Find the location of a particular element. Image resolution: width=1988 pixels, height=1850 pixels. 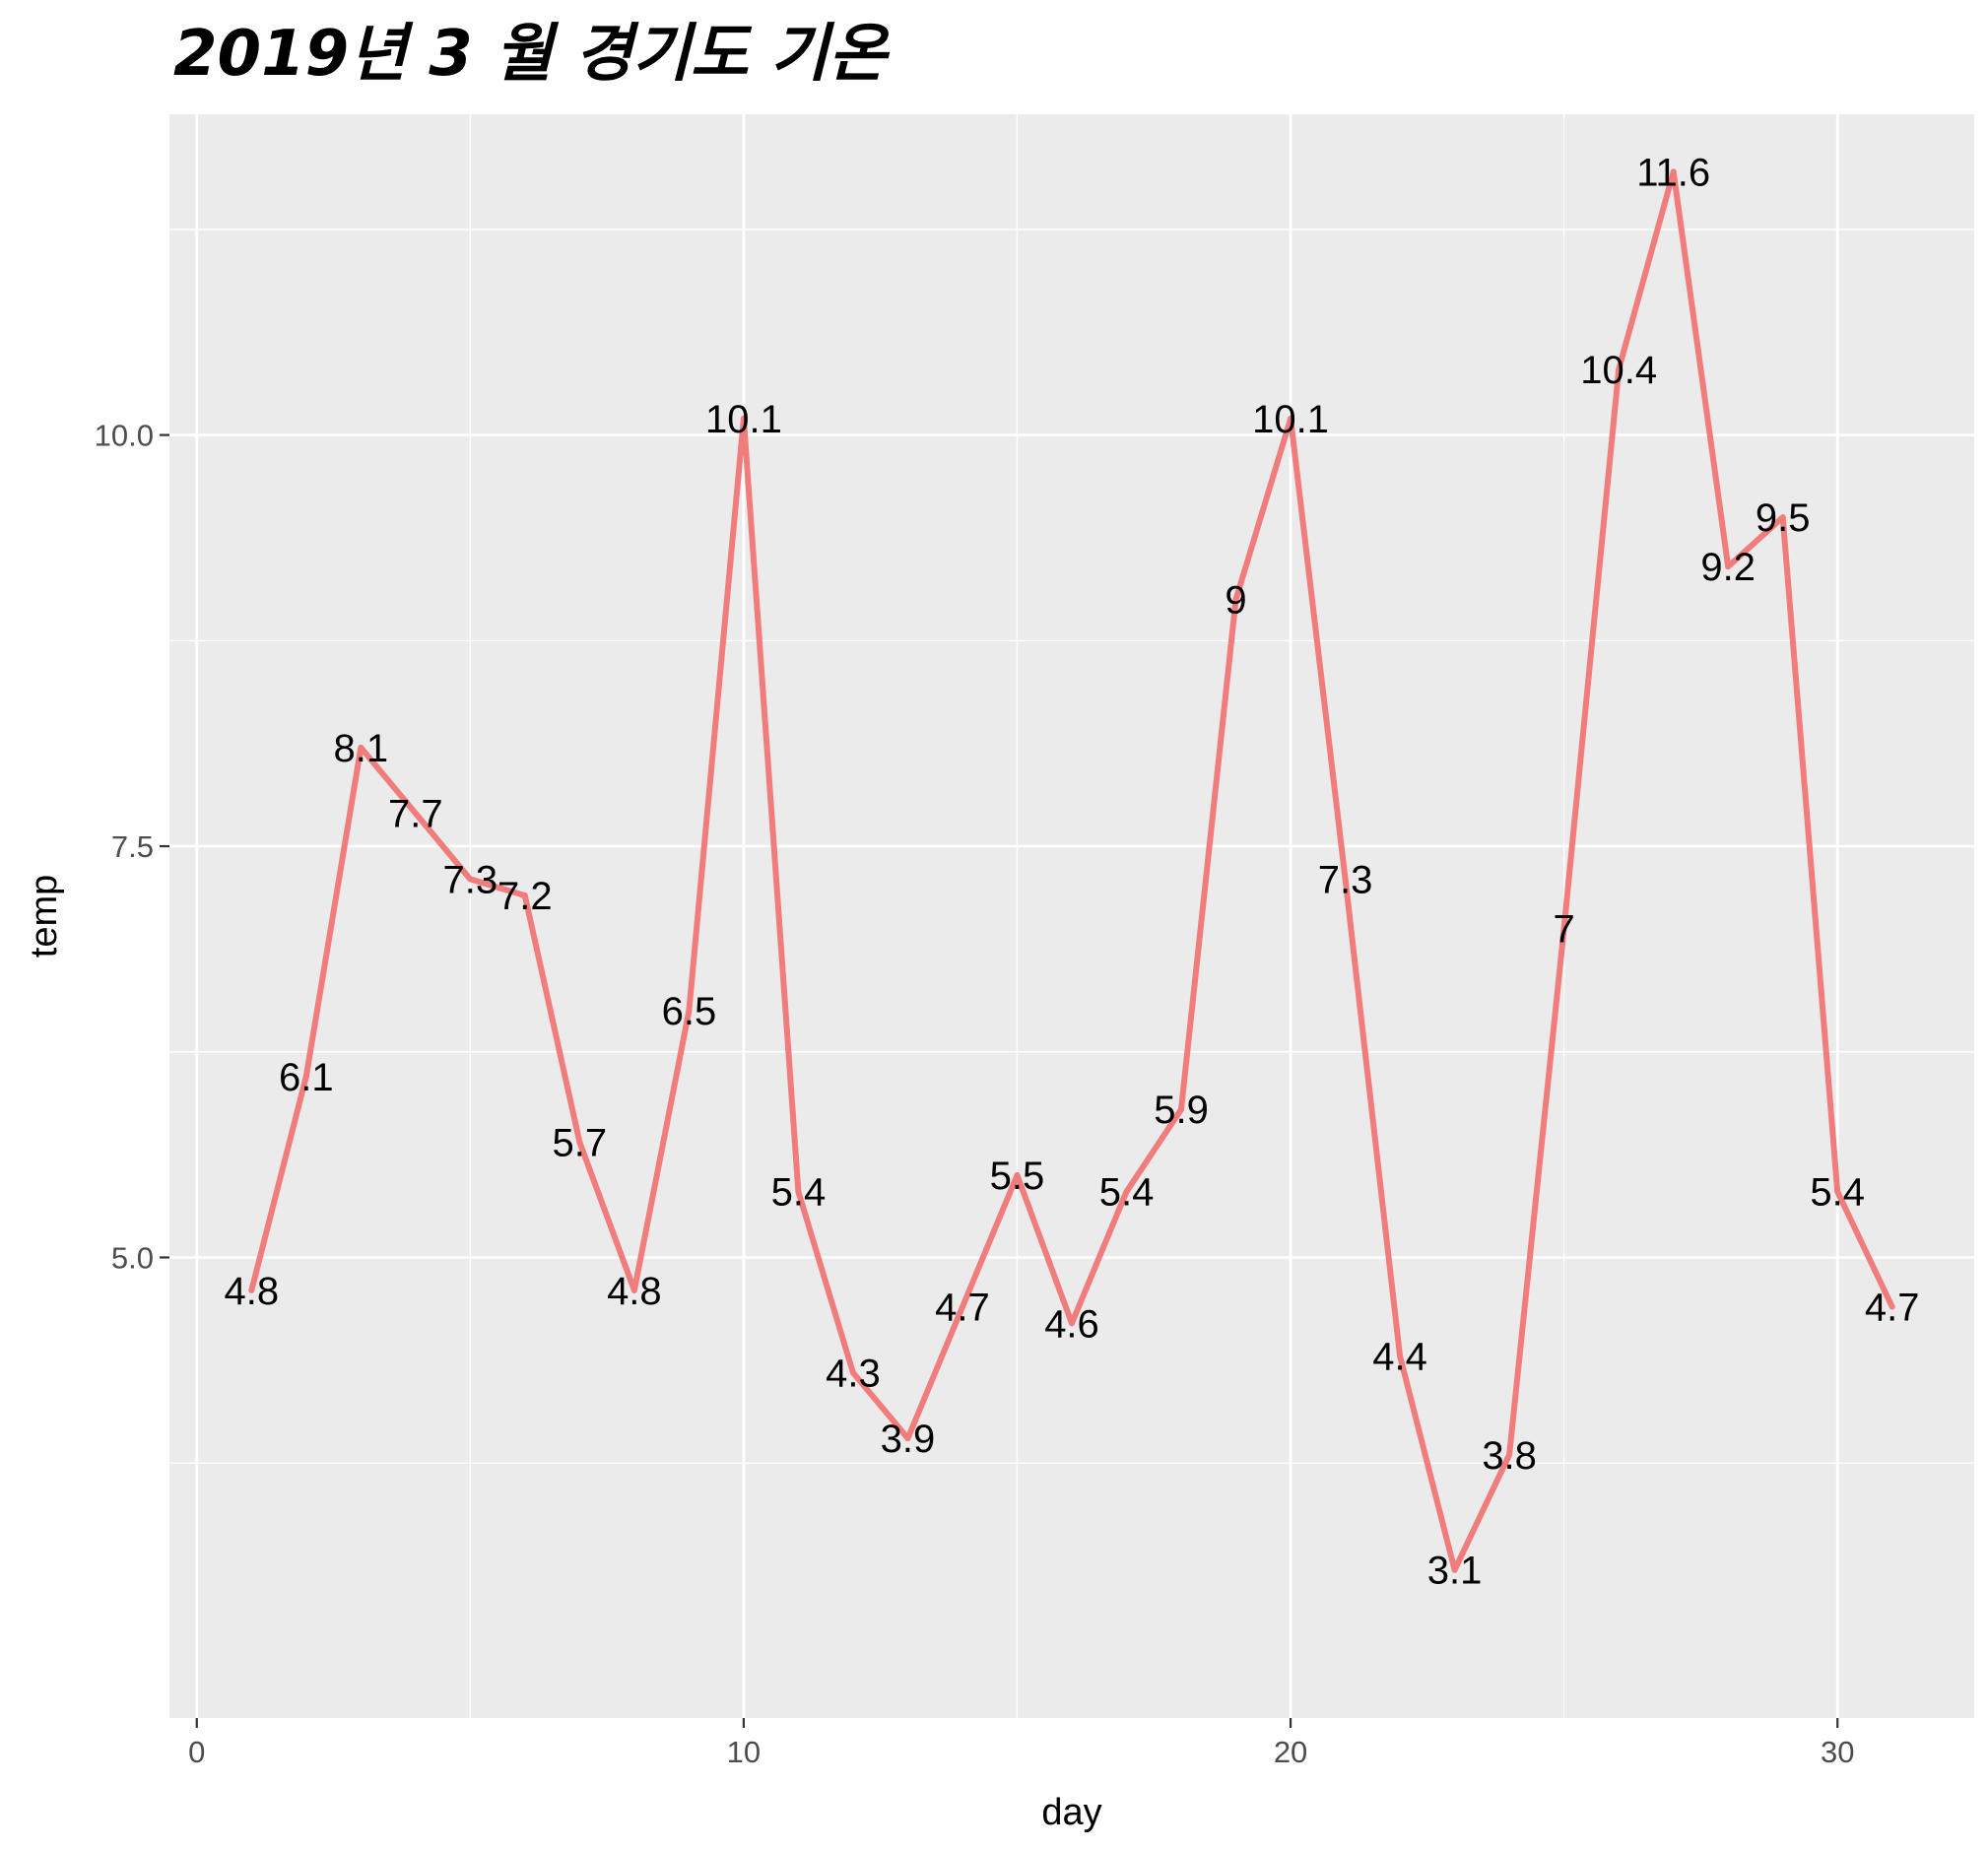

data-label: 5.9 is located at coordinates (1181, 1110).